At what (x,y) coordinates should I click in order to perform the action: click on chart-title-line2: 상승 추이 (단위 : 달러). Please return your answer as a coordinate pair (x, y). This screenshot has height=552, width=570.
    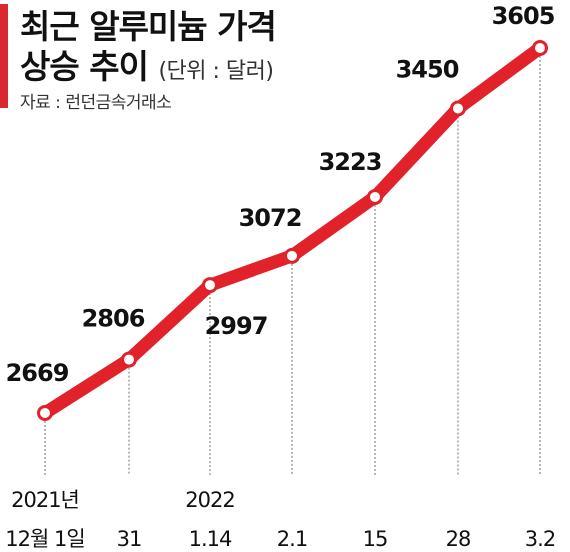
    Looking at the image, I should click on (147, 64).